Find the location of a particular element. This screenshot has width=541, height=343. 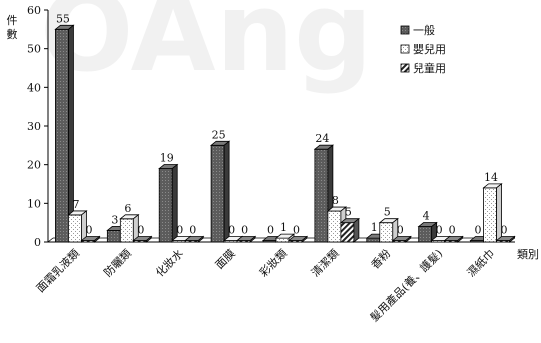

data-label: 19 is located at coordinates (167, 158).